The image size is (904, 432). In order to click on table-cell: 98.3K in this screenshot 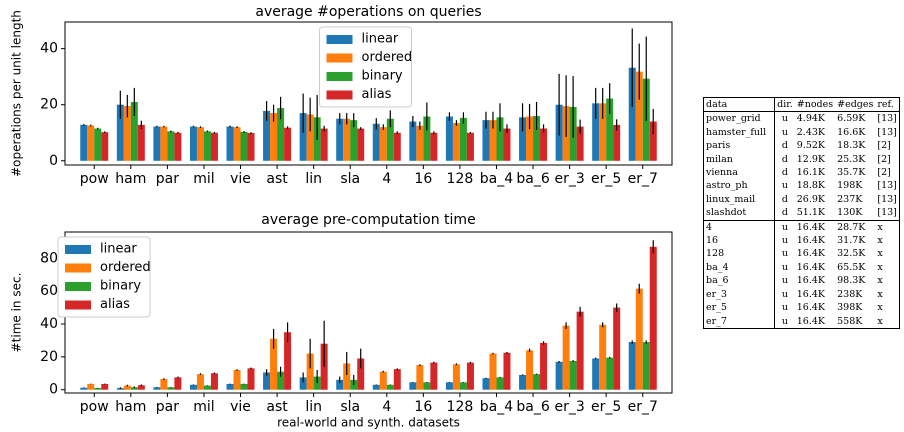, I will do `click(851, 281)`.